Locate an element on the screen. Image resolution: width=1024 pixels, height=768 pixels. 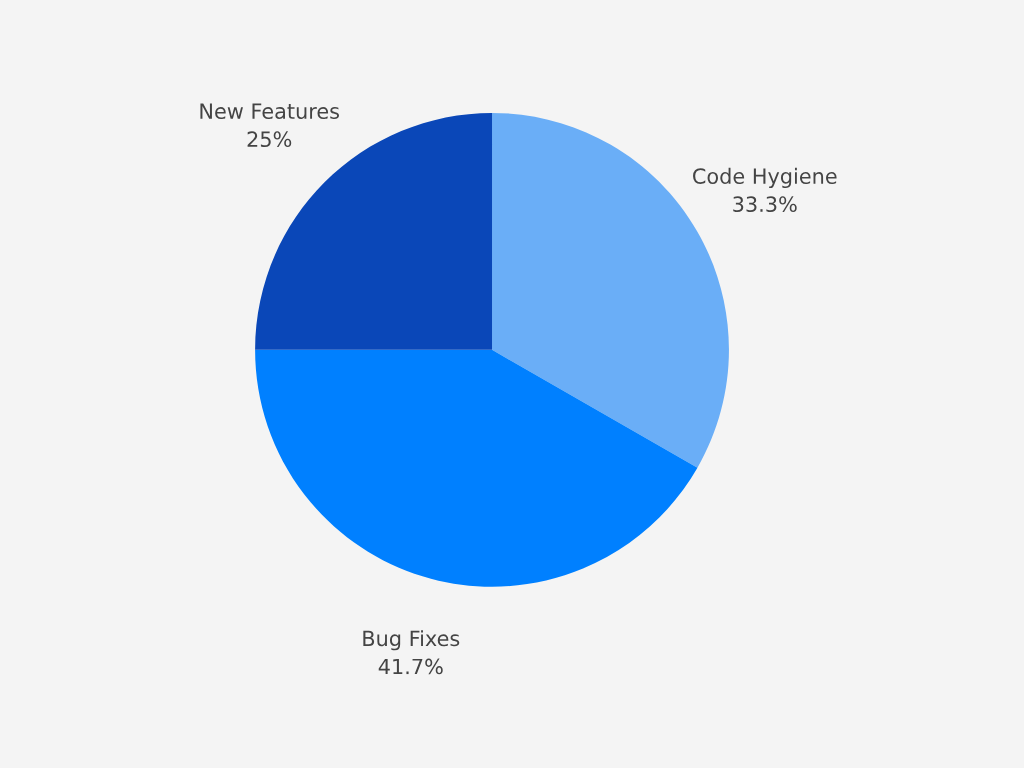
data-label: 41.7% is located at coordinates (410, 666).